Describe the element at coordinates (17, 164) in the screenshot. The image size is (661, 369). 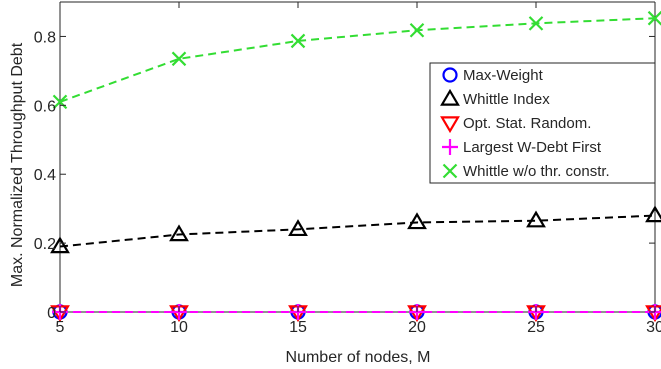
I see `y-axis-label: Max. Normalized Throughput Debt` at that location.